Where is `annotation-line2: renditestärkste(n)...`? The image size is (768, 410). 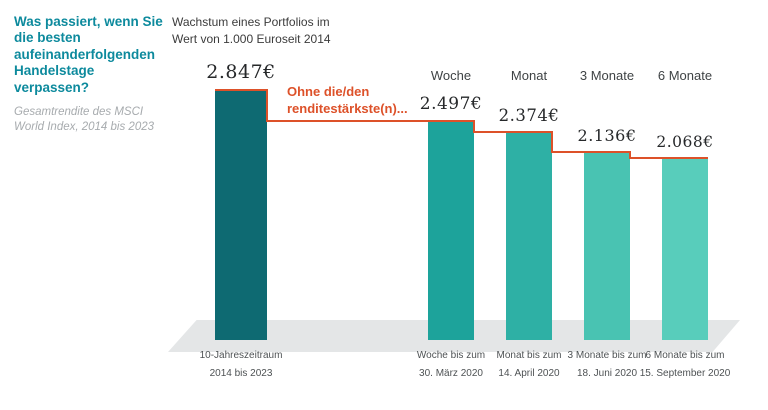
annotation-line2: renditestärkste(n)... is located at coordinates (347, 108).